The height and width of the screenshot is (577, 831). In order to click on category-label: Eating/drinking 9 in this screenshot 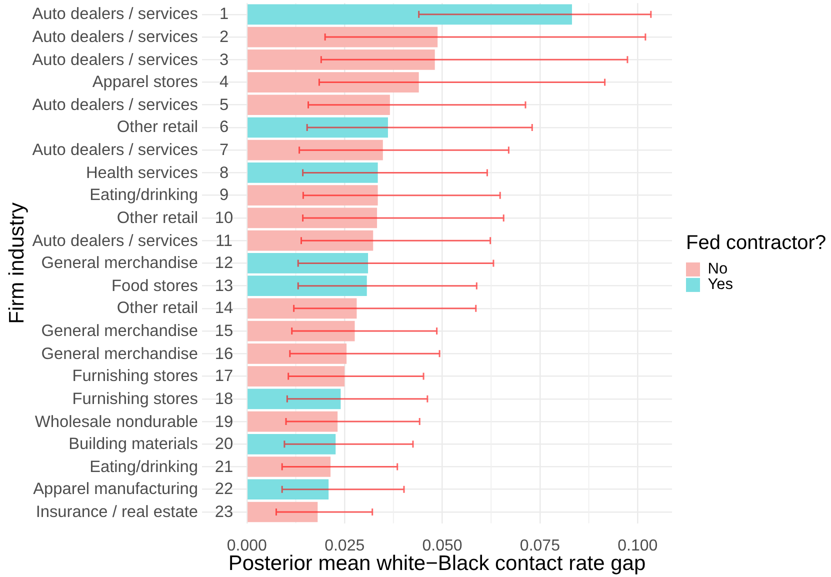, I will do `click(159, 195)`.